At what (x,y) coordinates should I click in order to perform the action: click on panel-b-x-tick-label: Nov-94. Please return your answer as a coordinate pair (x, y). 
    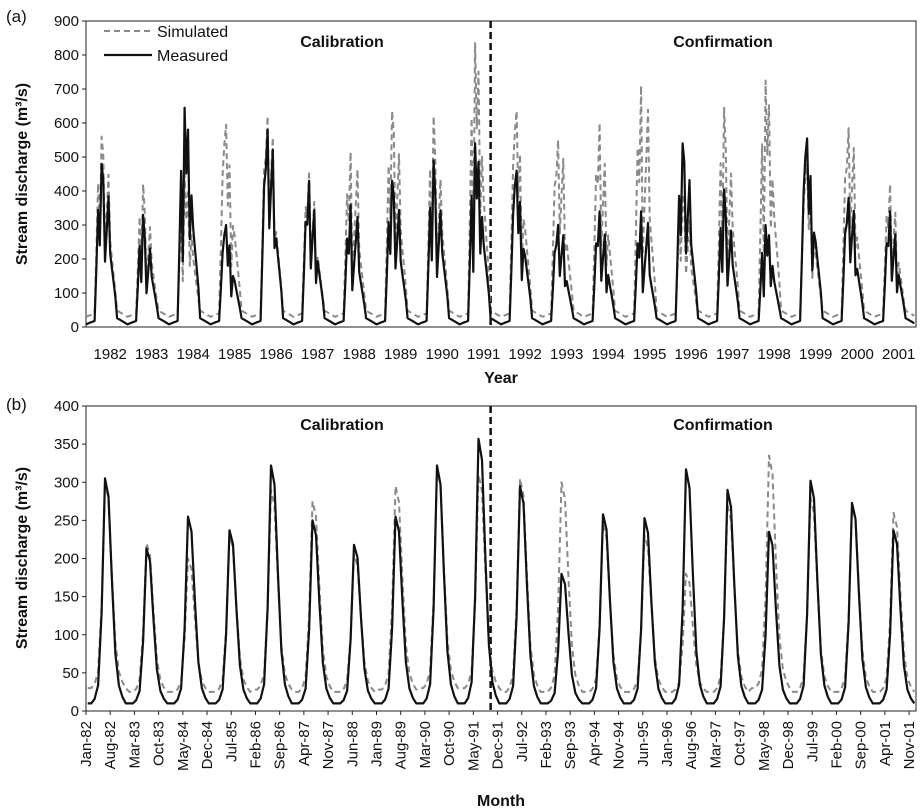
    Looking at the image, I should click on (619, 745).